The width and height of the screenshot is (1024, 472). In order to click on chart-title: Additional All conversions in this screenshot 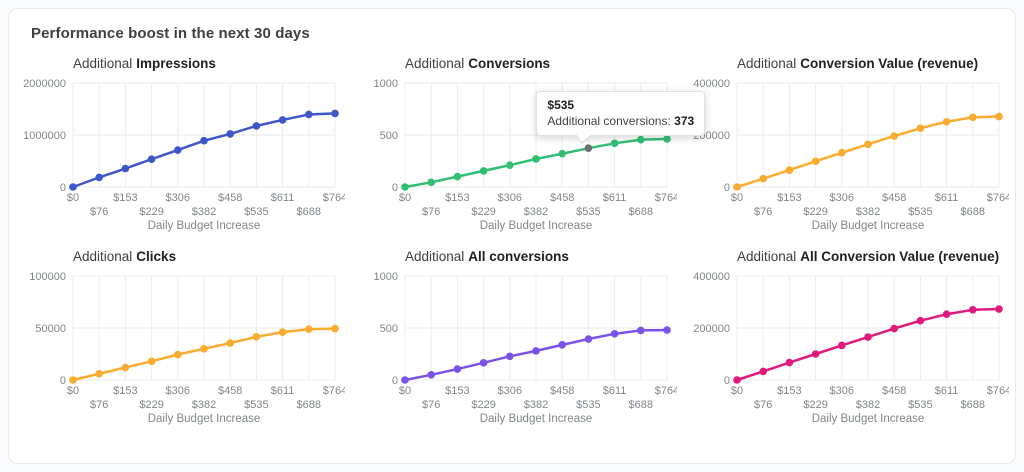, I will do `click(543, 256)`.